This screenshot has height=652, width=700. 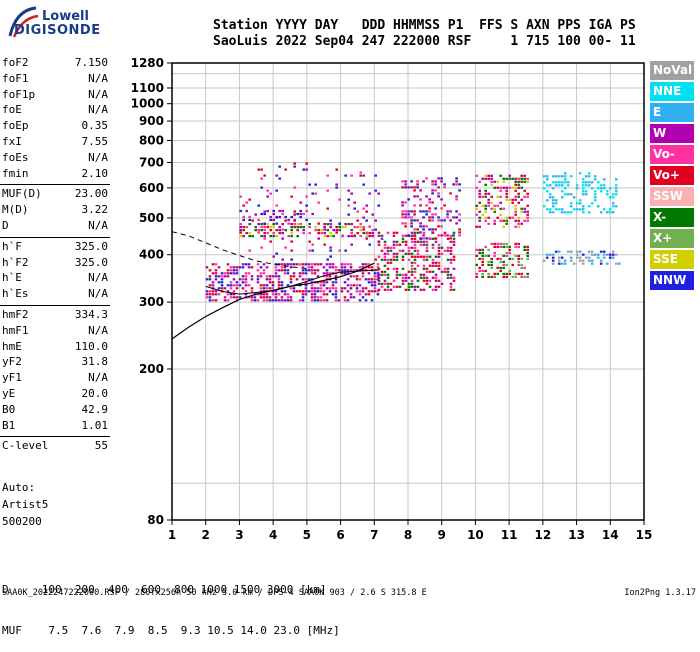 I want to click on param-name: h`Es, so click(x=15, y=294).